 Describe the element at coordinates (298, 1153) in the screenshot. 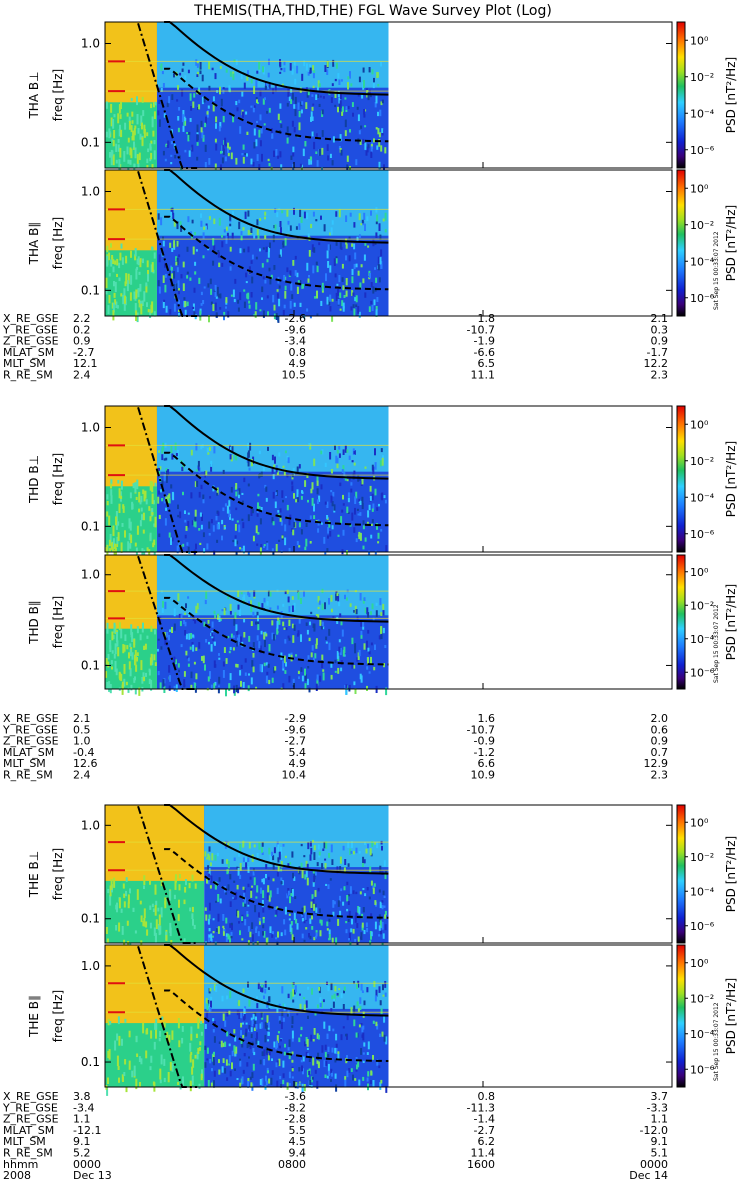

I see `ephemeris-value: 9.4` at that location.